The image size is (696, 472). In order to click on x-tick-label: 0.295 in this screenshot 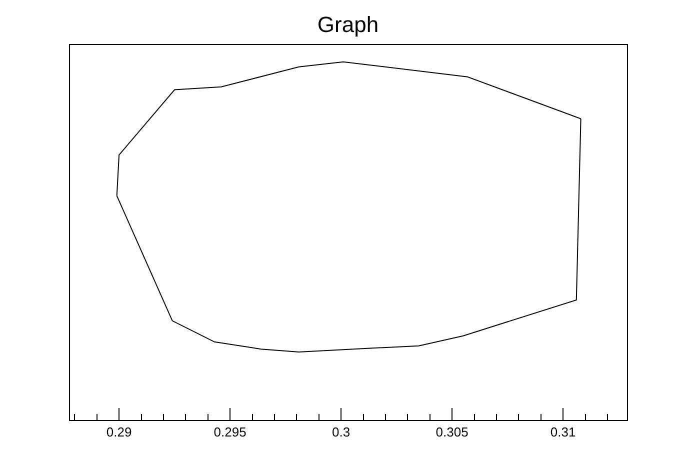, I will do `click(230, 432)`.